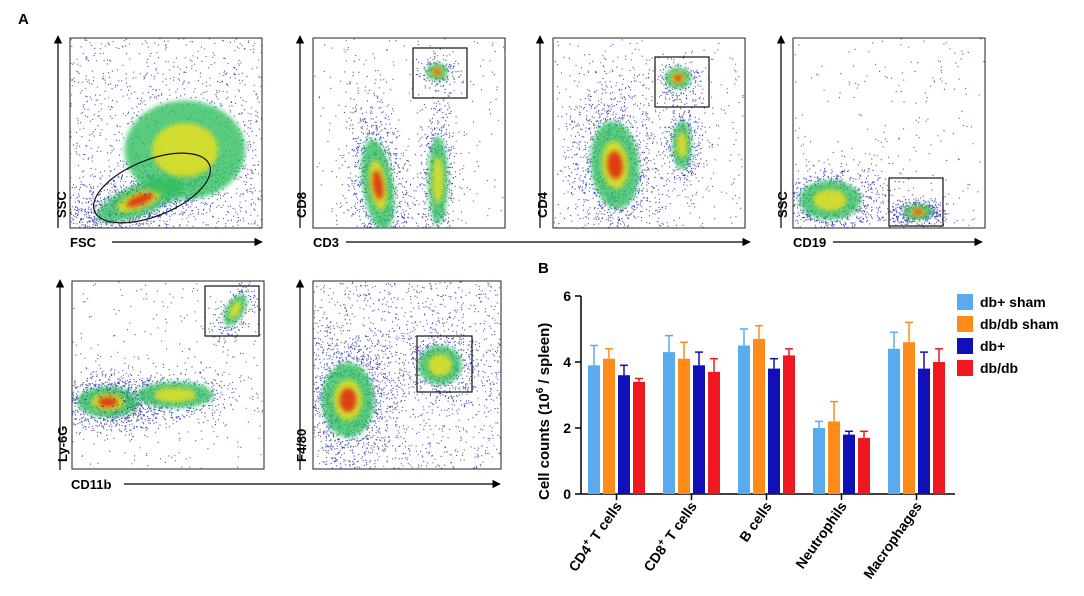 This screenshot has width=1084, height=596. I want to click on legend-label: db/db, so click(999, 368).